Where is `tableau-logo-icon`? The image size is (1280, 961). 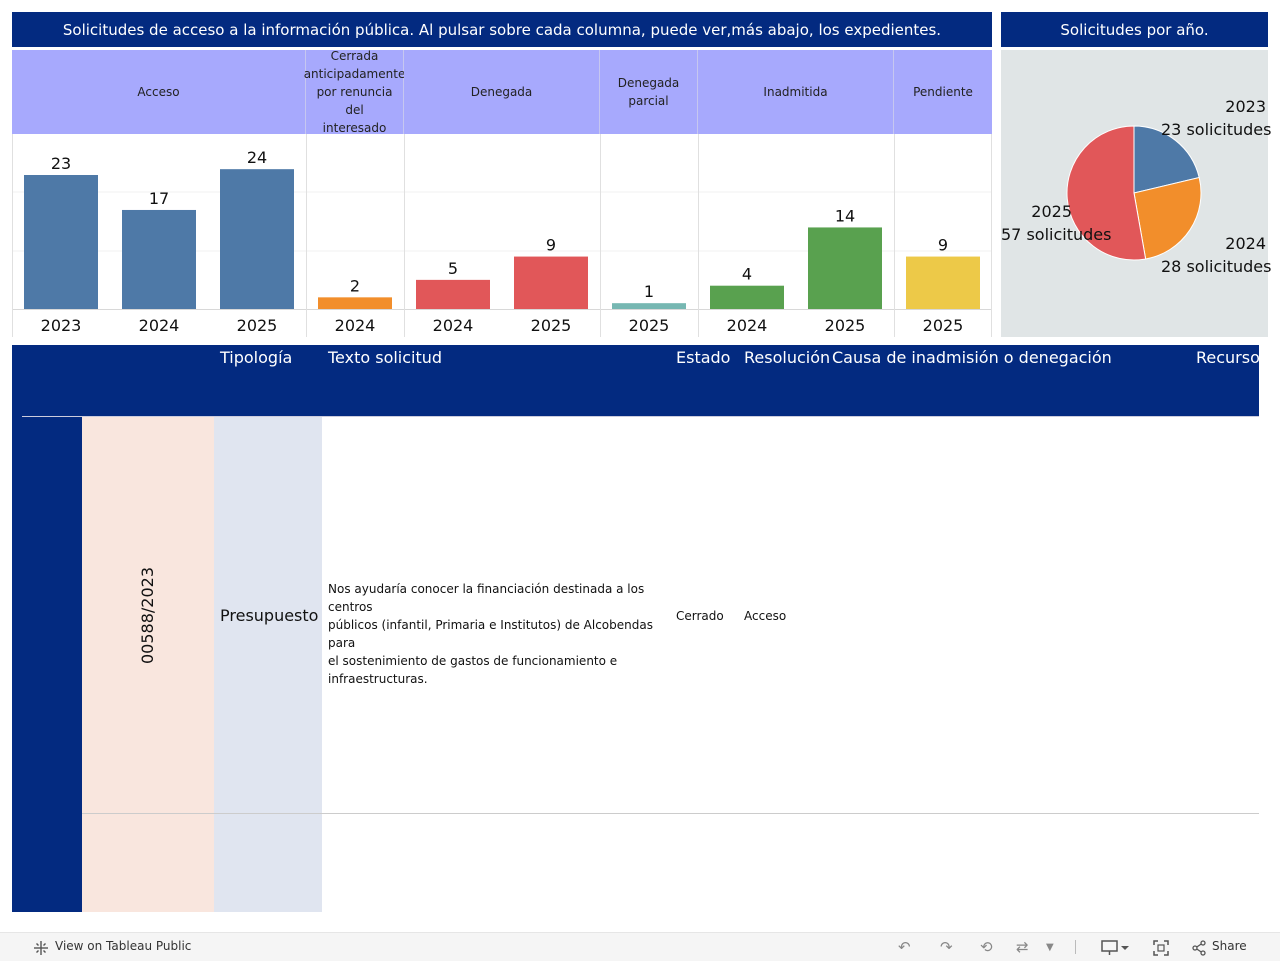 tableau-logo-icon is located at coordinates (41, 948).